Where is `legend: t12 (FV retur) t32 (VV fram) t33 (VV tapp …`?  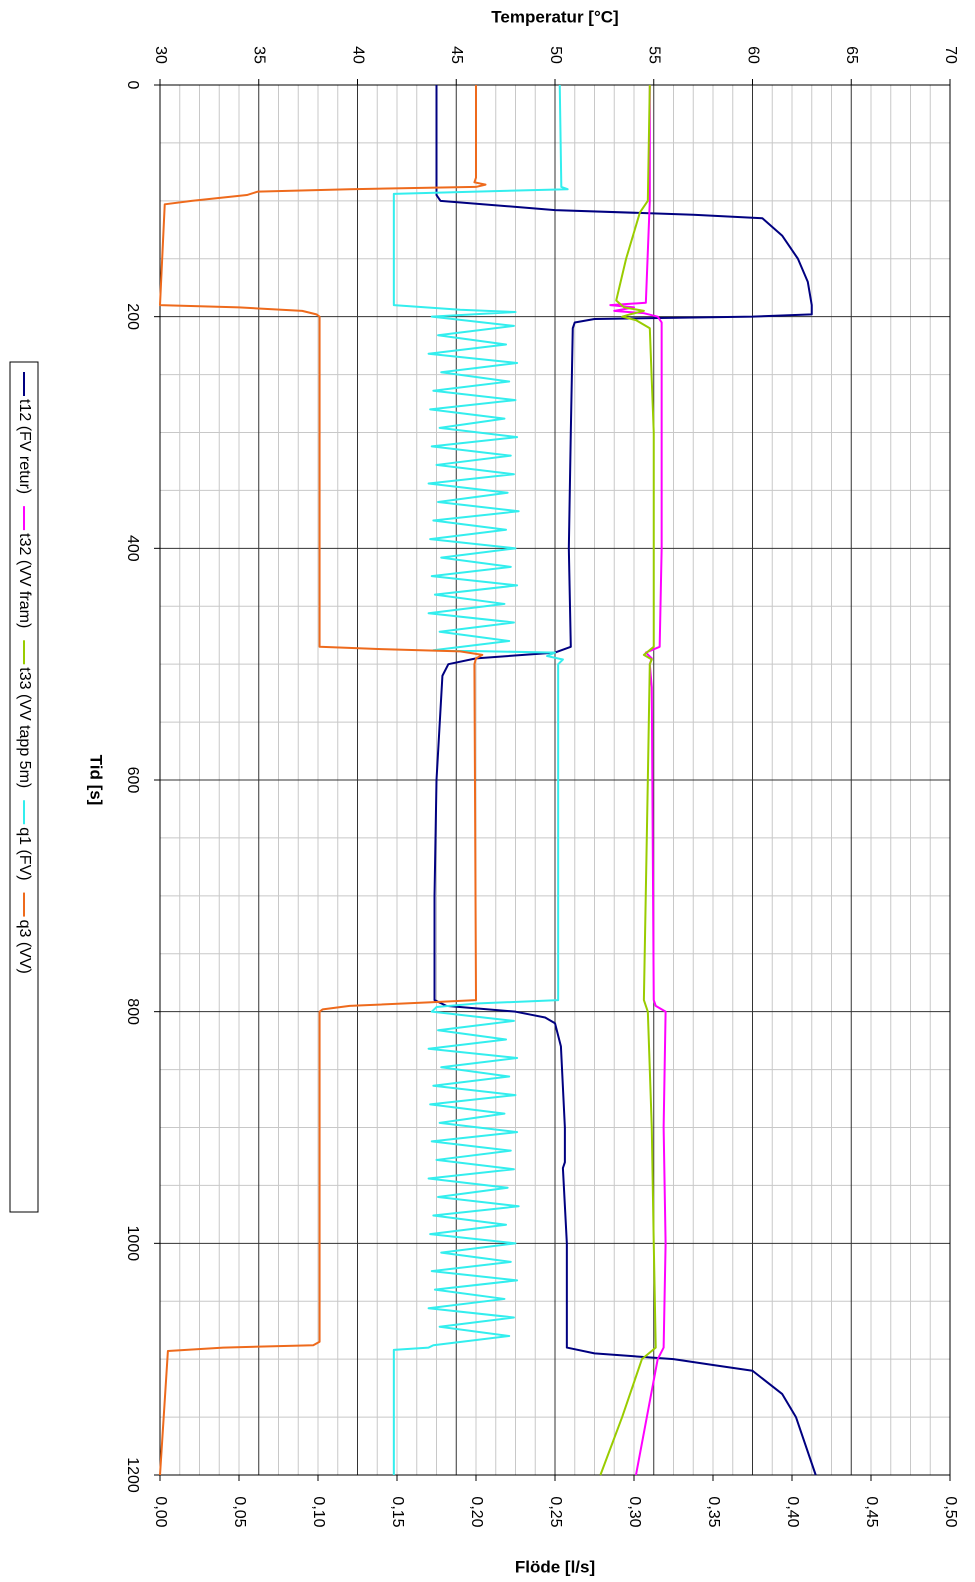
legend: t12 (FV retur) t32 (VV fram) t33 (VV tapp … is located at coordinates (24, 673).